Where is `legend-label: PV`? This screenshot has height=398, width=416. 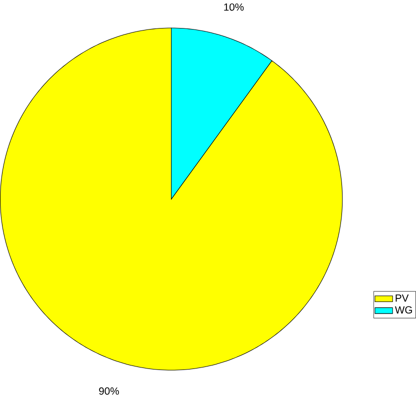
legend-label: PV is located at coordinates (402, 298).